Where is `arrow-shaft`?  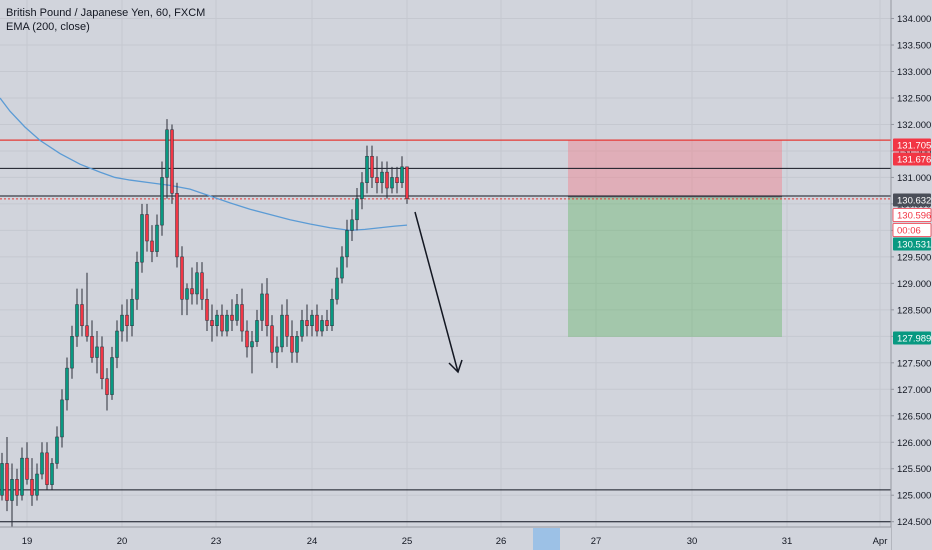 arrow-shaft is located at coordinates (436, 292).